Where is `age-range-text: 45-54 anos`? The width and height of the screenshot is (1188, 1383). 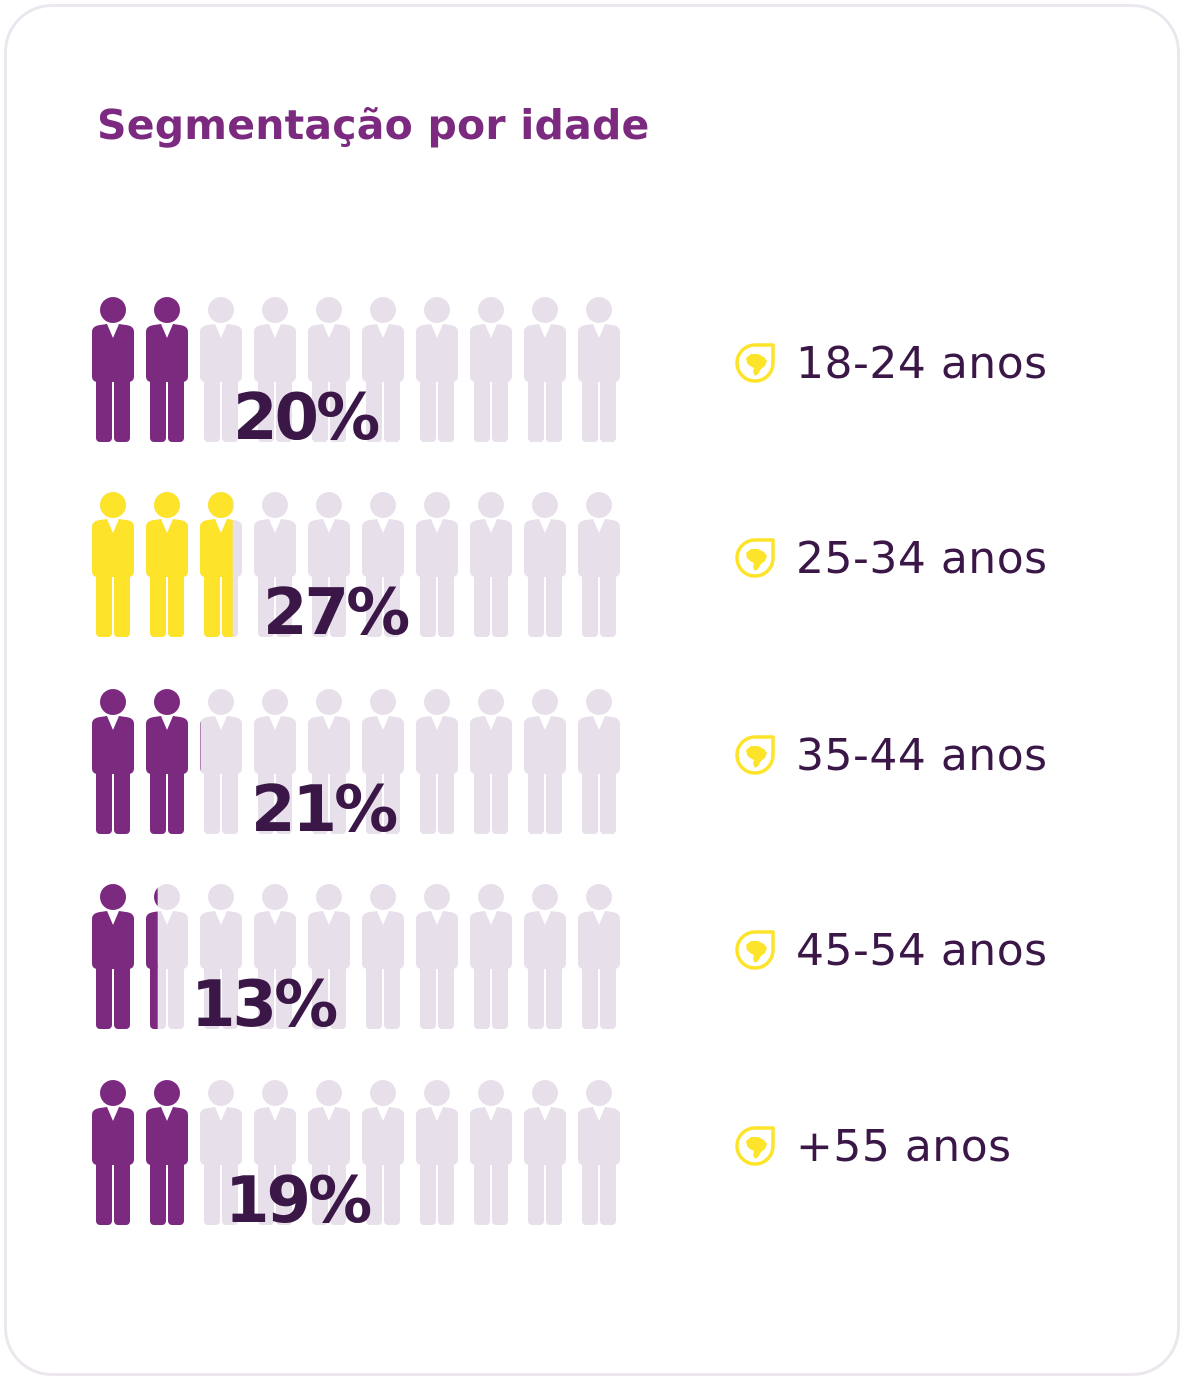 age-range-text: 45-54 anos is located at coordinates (922, 950).